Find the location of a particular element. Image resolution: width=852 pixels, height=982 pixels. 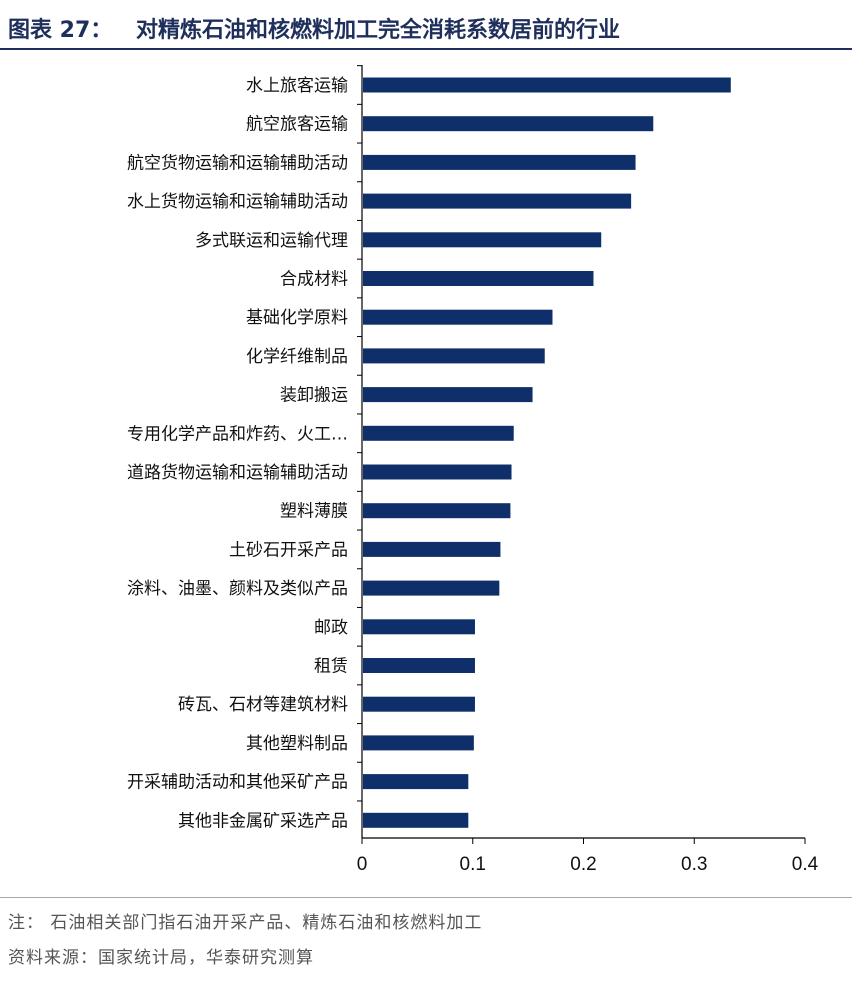

category-label: 砖瓦、石材等建筑材料 is located at coordinates (263, 705).